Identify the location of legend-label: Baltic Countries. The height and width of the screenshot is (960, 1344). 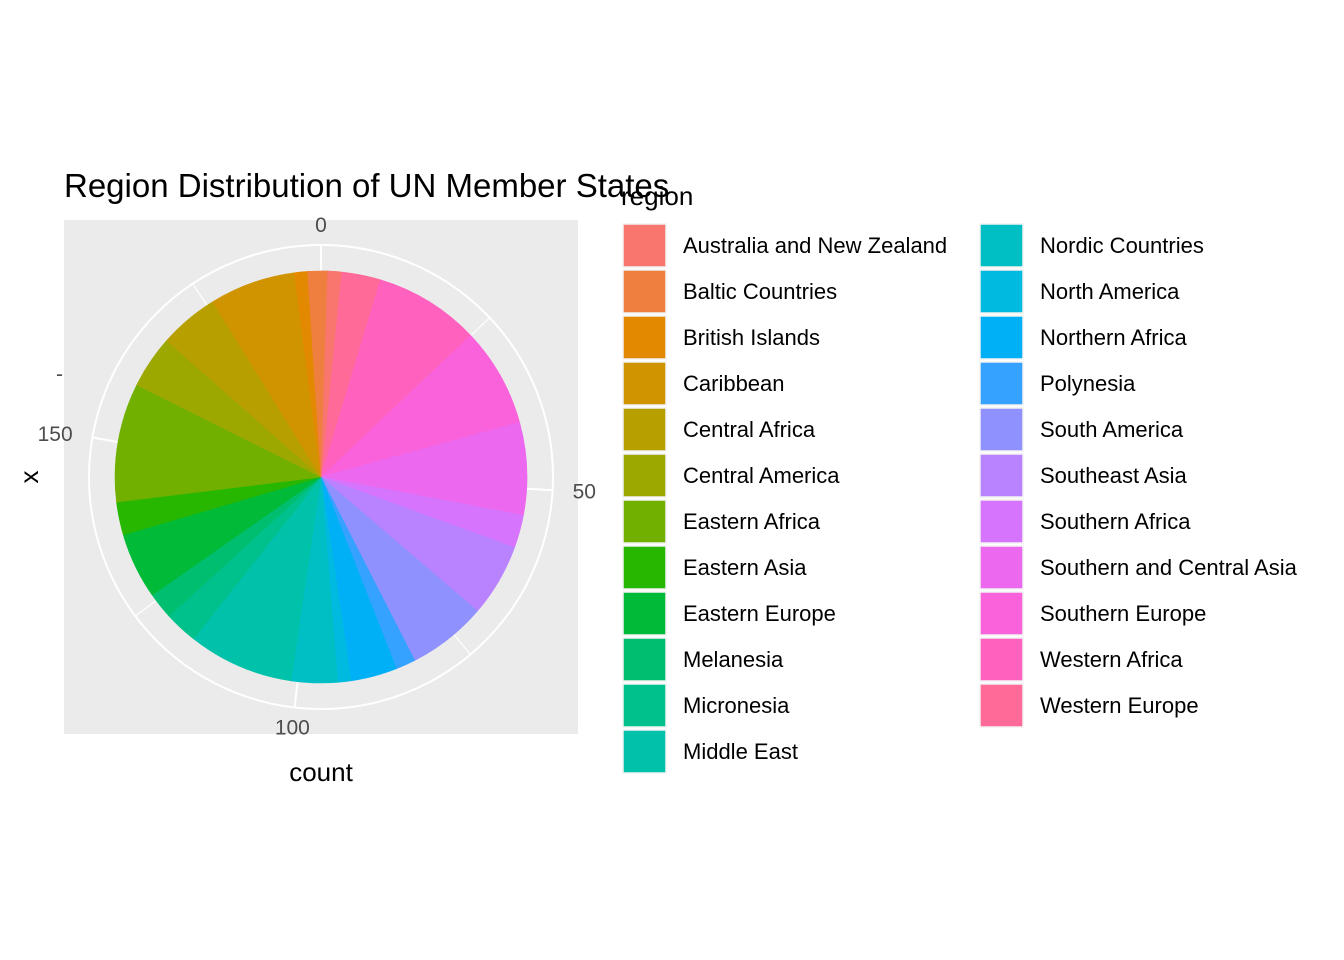
(760, 291).